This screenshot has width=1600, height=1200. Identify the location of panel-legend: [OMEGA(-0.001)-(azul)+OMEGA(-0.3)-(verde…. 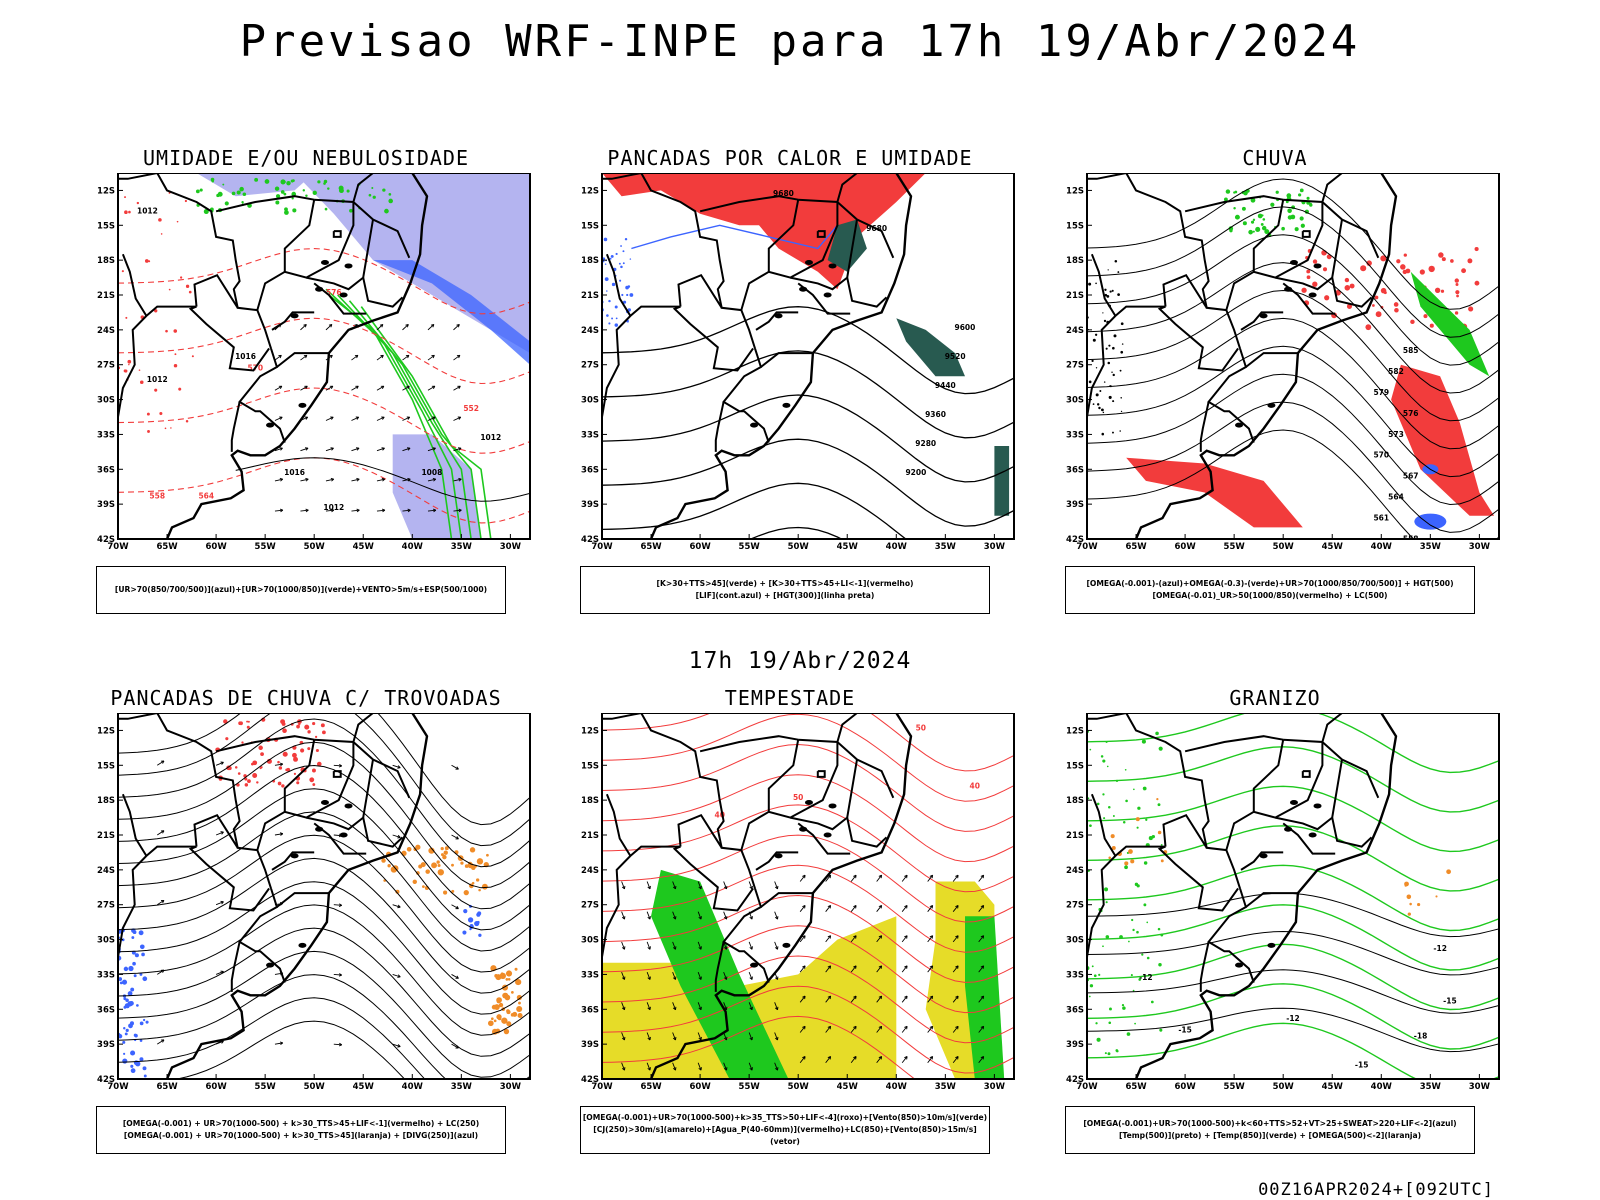
(1270, 590).